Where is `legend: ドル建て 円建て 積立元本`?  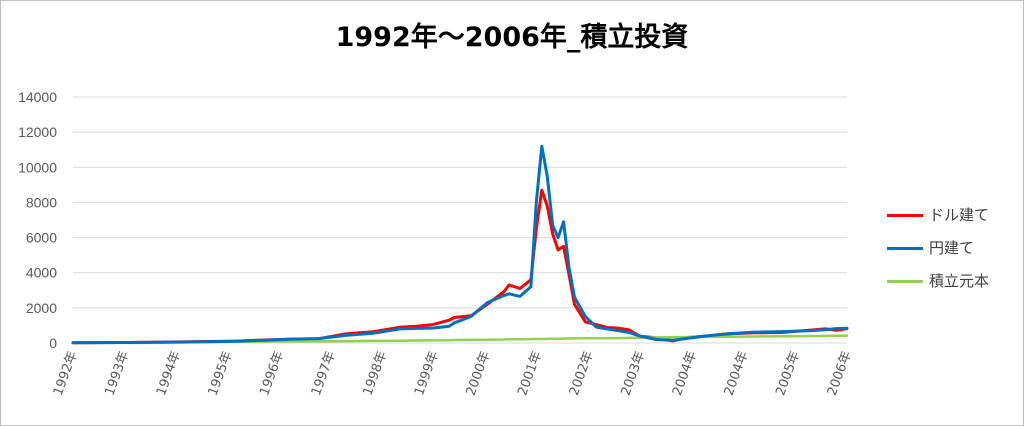
legend: ドル建て 円建て 積立元本 is located at coordinates (952, 253).